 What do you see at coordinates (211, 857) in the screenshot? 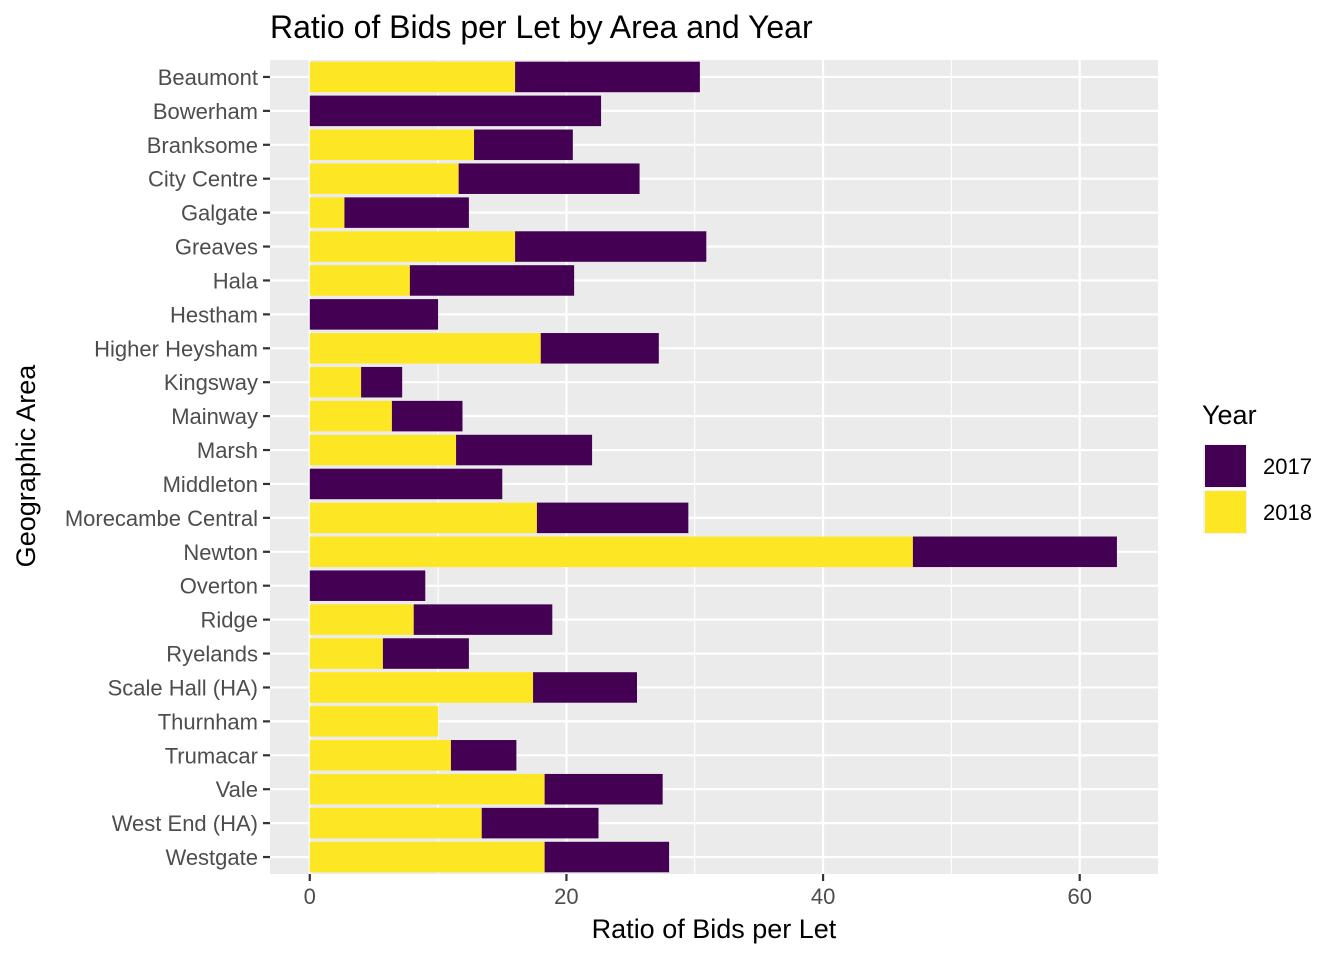
I see `y-tick-label: Westgate` at bounding box center [211, 857].